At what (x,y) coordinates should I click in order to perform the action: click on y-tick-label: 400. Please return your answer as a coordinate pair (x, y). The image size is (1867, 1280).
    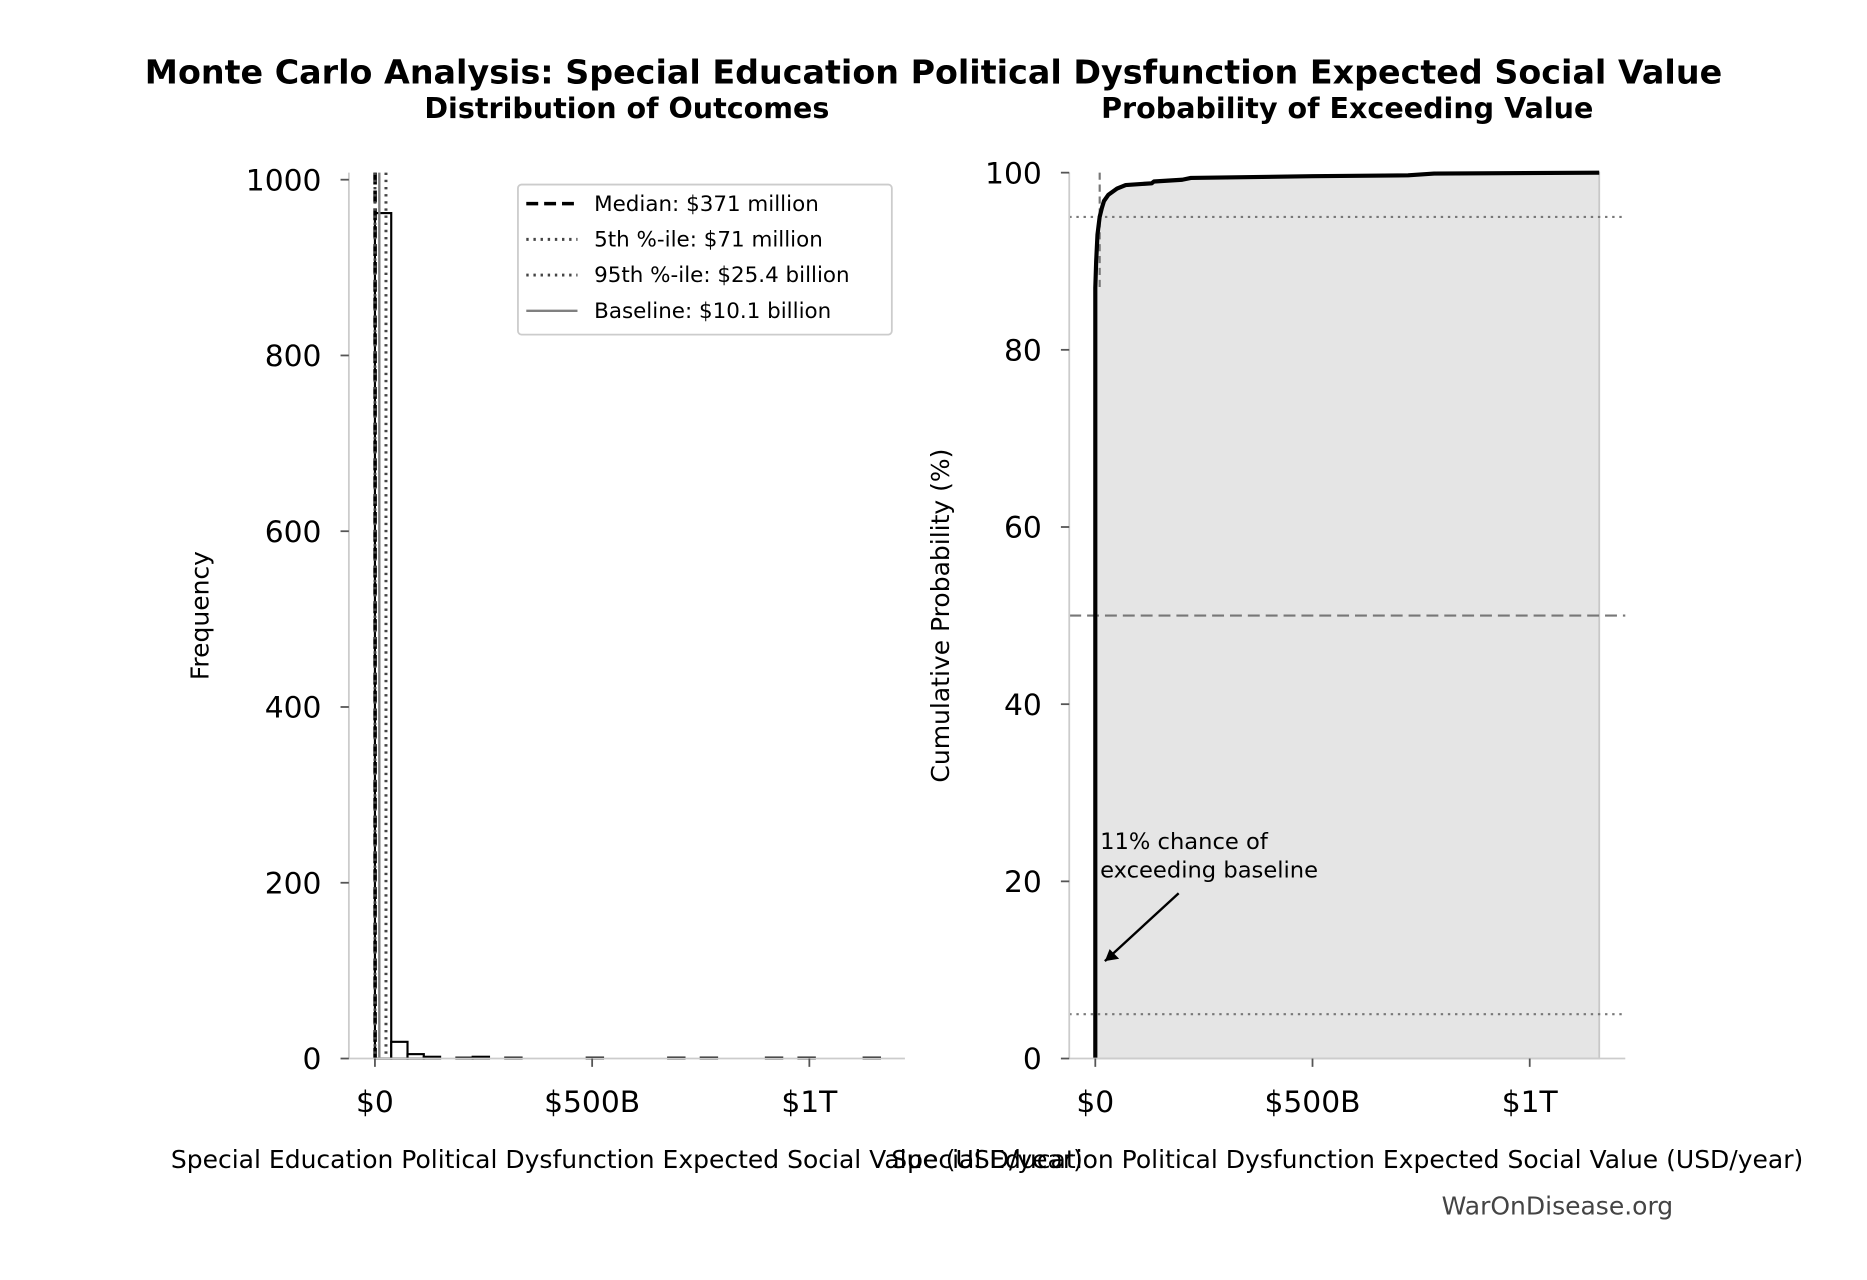
    Looking at the image, I should click on (293, 708).